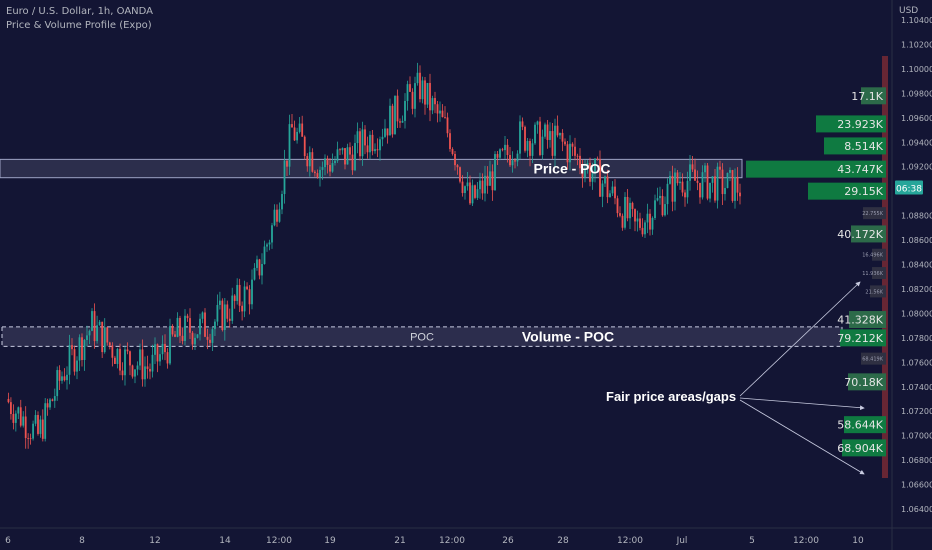 This screenshot has width=932, height=550. What do you see at coordinates (885, 267) in the screenshot?
I see `volume-profile-strip` at bounding box center [885, 267].